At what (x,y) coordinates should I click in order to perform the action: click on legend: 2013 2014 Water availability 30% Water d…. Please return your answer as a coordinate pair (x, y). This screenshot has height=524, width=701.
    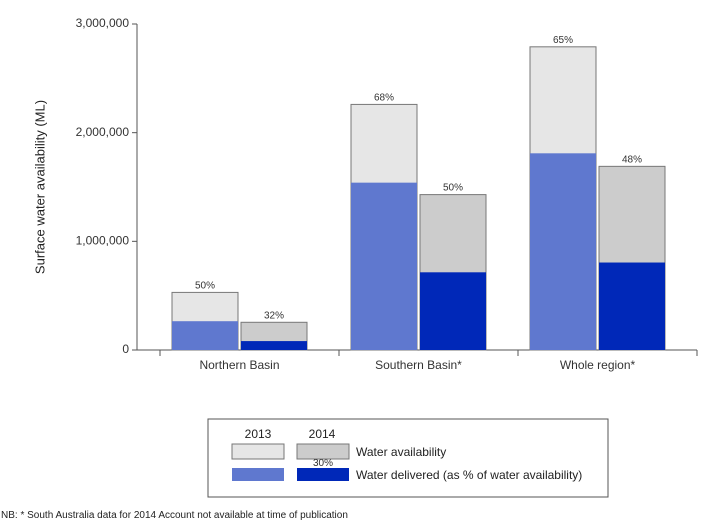
    Looking at the image, I should click on (408, 458).